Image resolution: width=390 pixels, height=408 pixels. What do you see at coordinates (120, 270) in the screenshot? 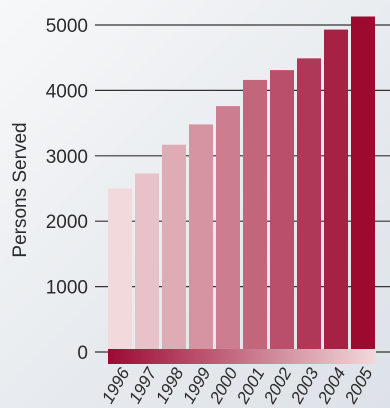
I see `bar-1996` at bounding box center [120, 270].